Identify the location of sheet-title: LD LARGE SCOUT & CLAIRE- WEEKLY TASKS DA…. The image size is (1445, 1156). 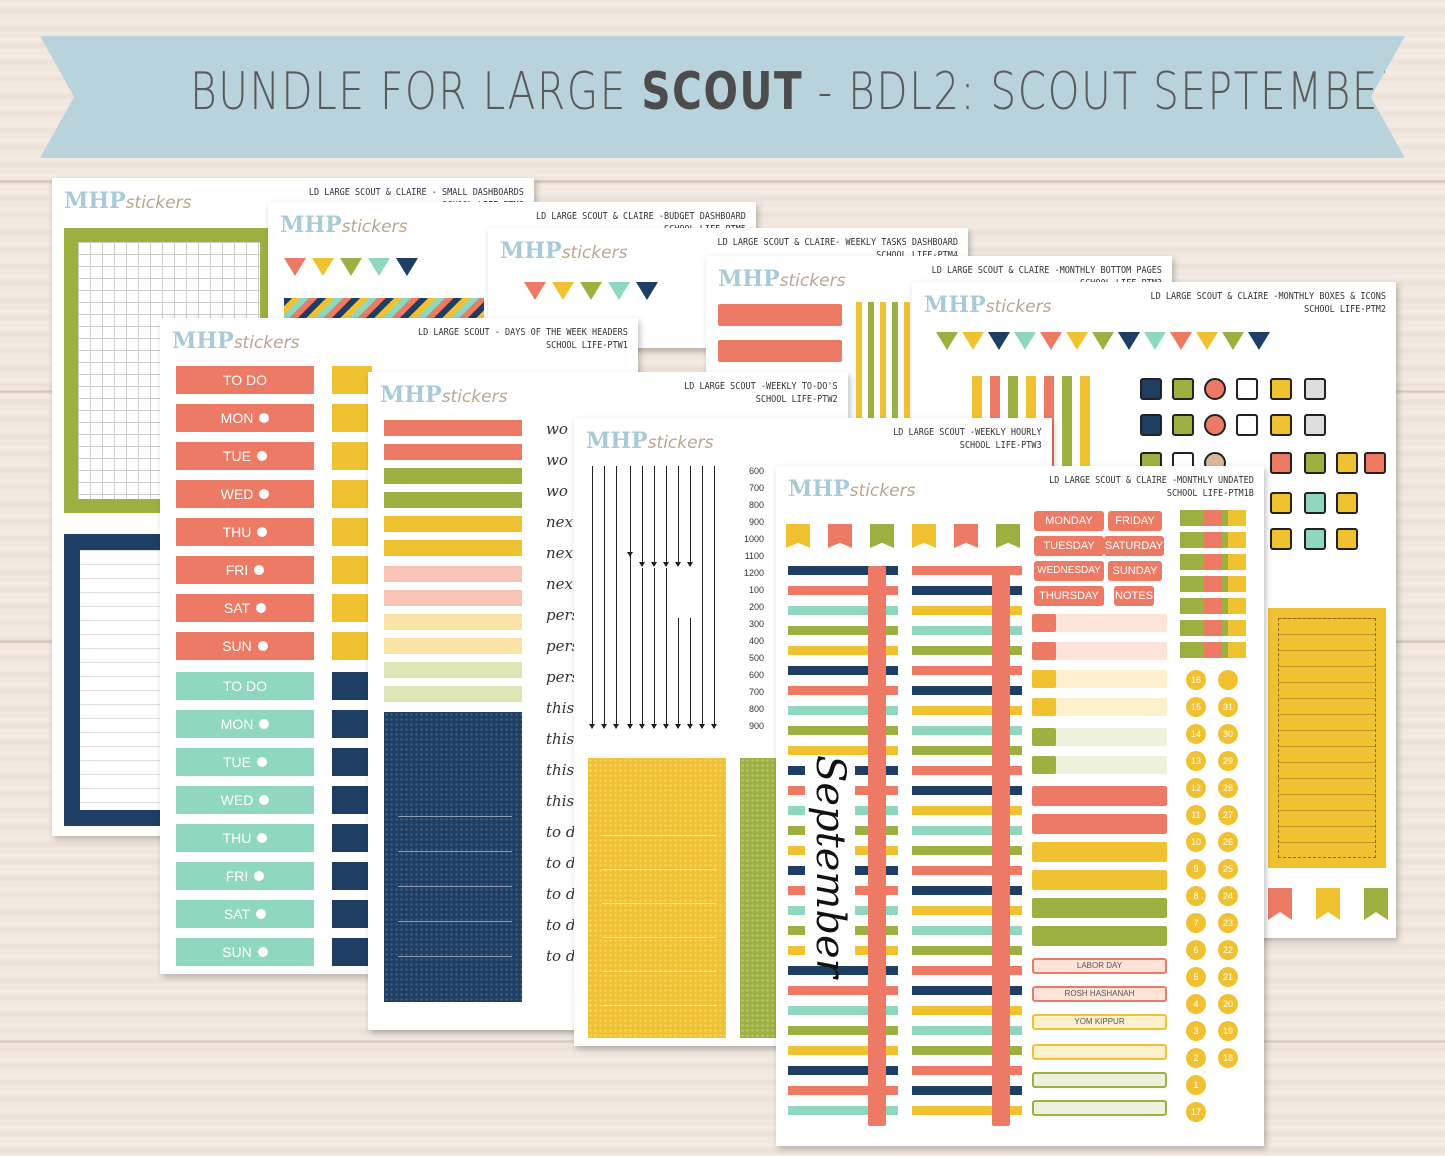
(837, 249).